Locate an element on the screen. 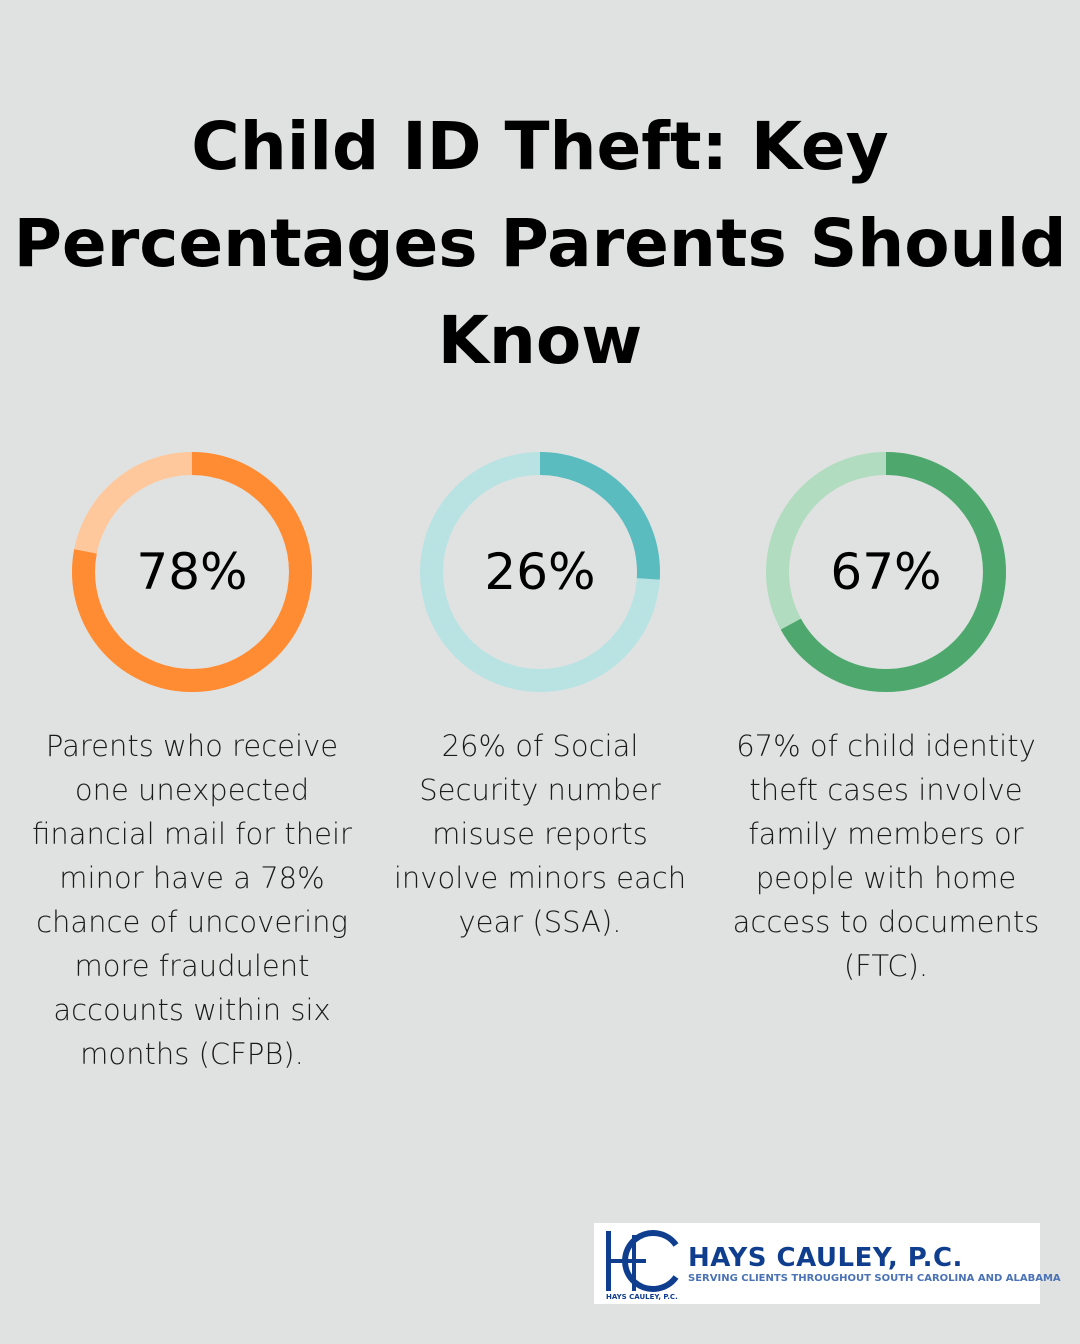  donut-label: 26% is located at coordinates (540, 572).